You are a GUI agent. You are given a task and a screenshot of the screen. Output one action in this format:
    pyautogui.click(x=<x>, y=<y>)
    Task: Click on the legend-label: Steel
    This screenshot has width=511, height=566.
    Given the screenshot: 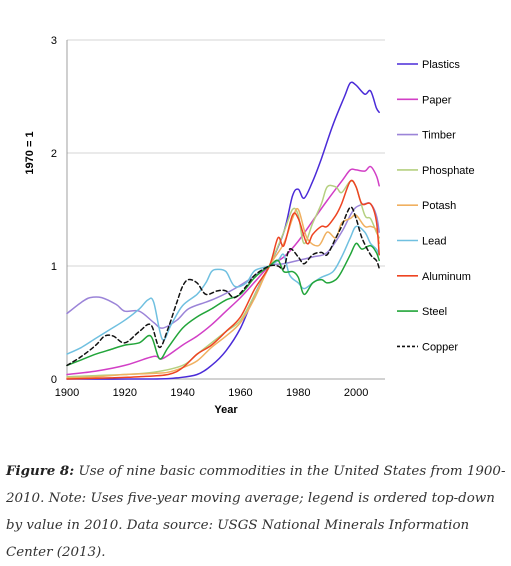 What is the action you would take?
    pyautogui.click(x=434, y=312)
    